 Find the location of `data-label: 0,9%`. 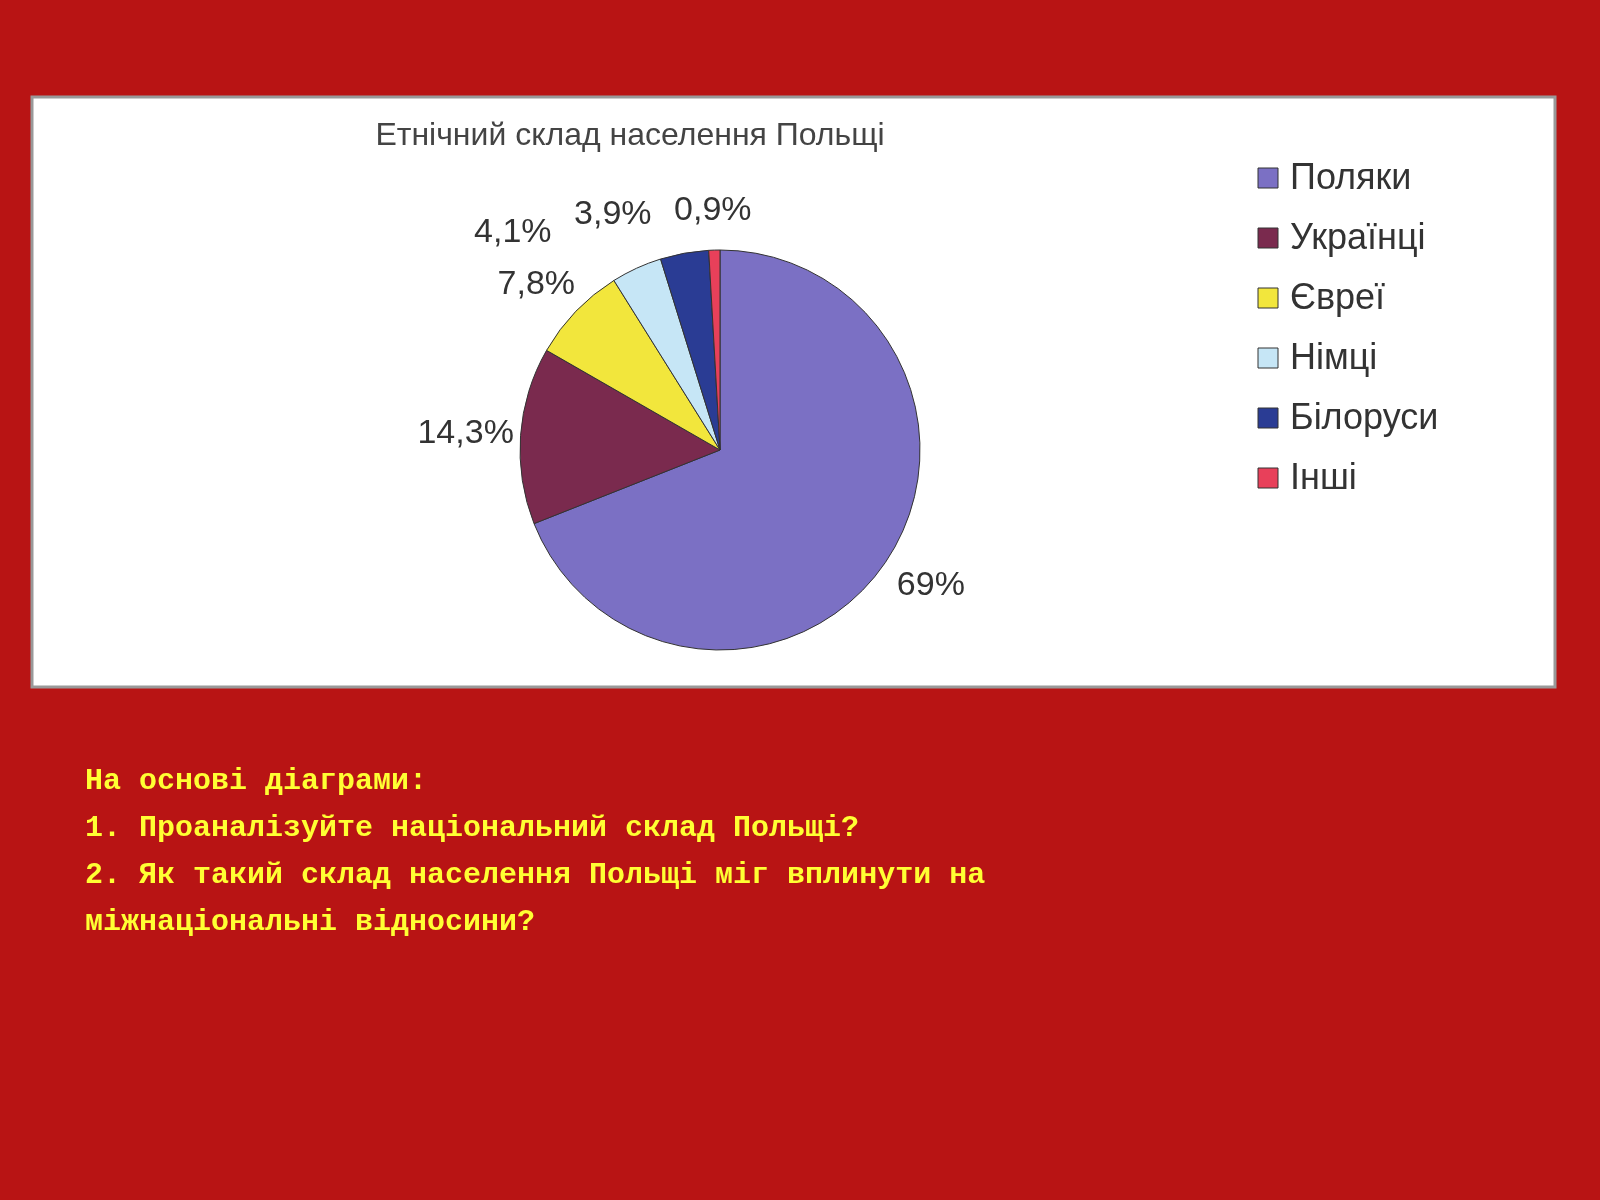

data-label: 0,9% is located at coordinates (713, 208).